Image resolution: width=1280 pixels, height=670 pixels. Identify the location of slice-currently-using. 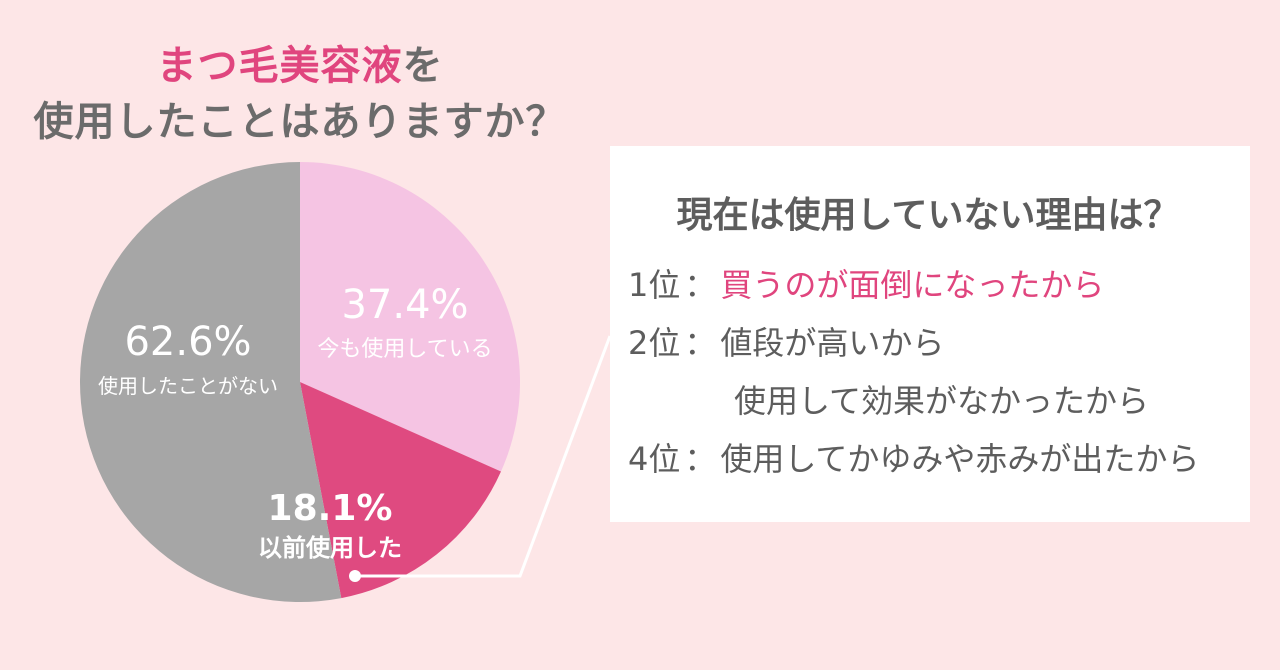
(410, 317).